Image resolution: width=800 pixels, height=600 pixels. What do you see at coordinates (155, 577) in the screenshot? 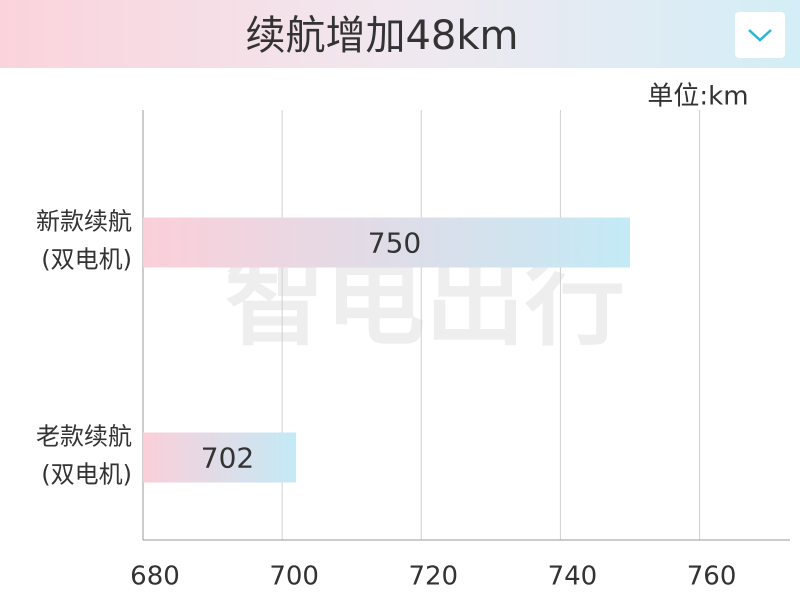
I see `x-tick-label: 680` at bounding box center [155, 577].